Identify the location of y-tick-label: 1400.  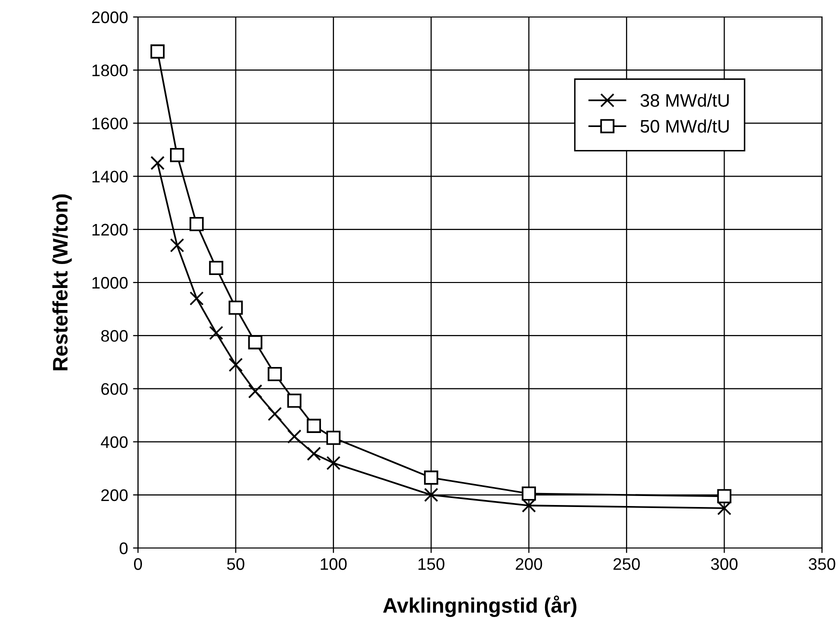
(110, 176).